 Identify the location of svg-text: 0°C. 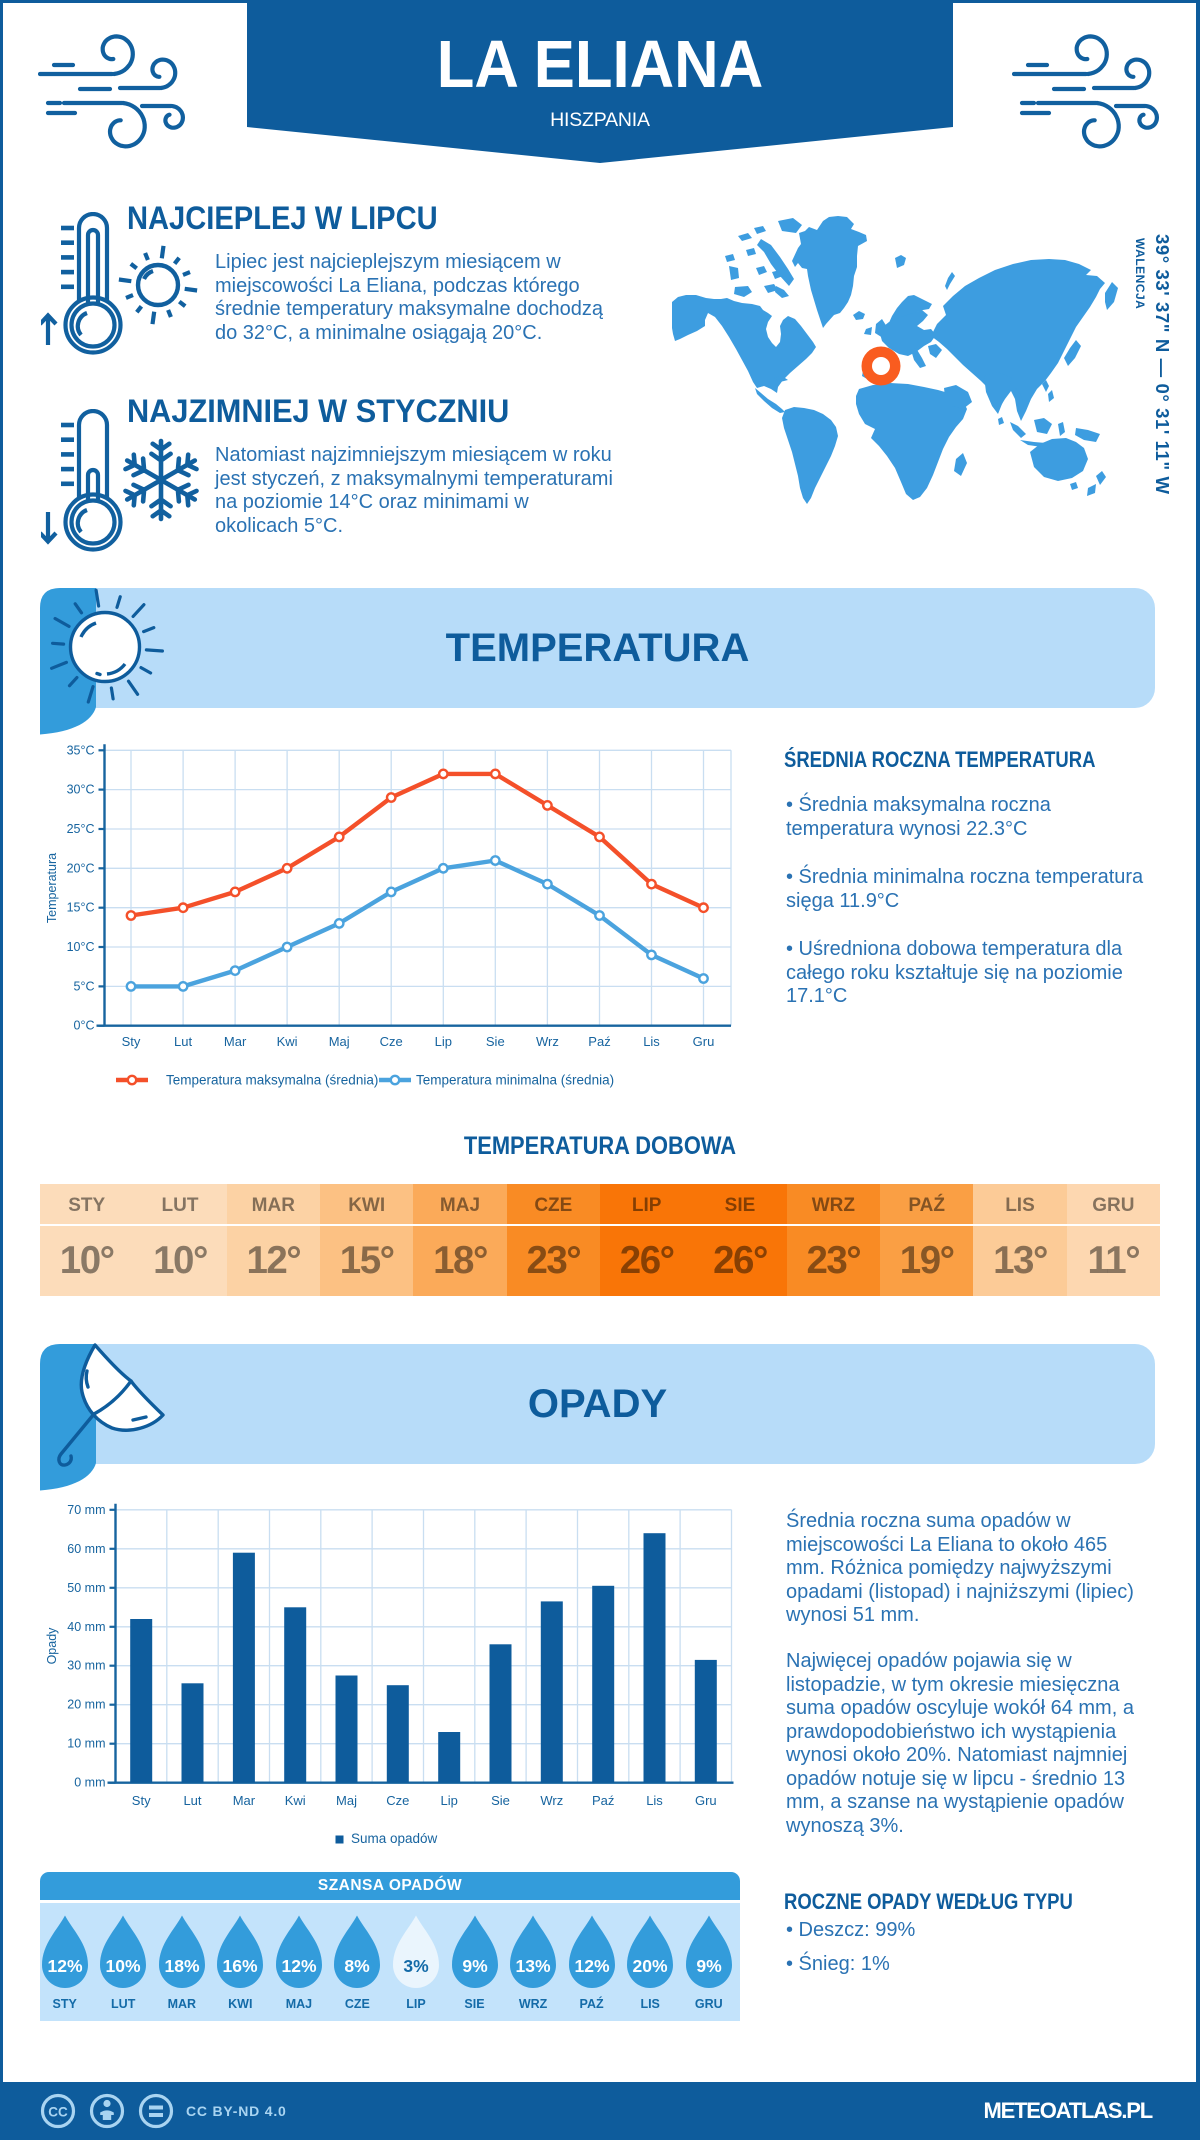
(84, 1026).